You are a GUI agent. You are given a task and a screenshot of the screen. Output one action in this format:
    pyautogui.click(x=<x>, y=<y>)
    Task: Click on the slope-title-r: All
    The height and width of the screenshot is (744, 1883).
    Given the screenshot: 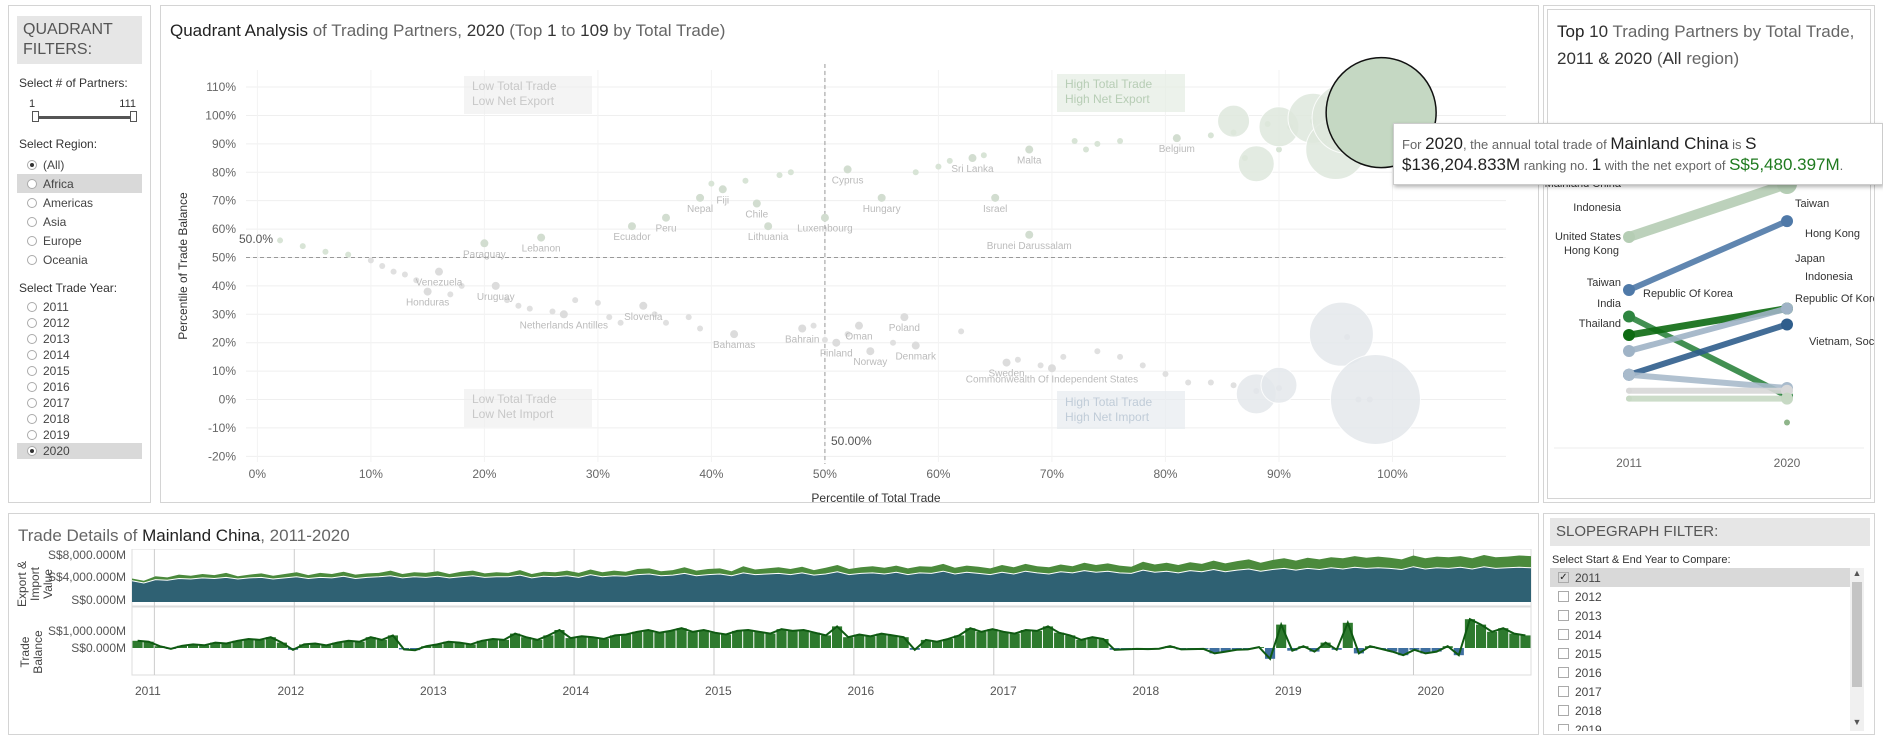 What is the action you would take?
    pyautogui.click(x=1672, y=58)
    